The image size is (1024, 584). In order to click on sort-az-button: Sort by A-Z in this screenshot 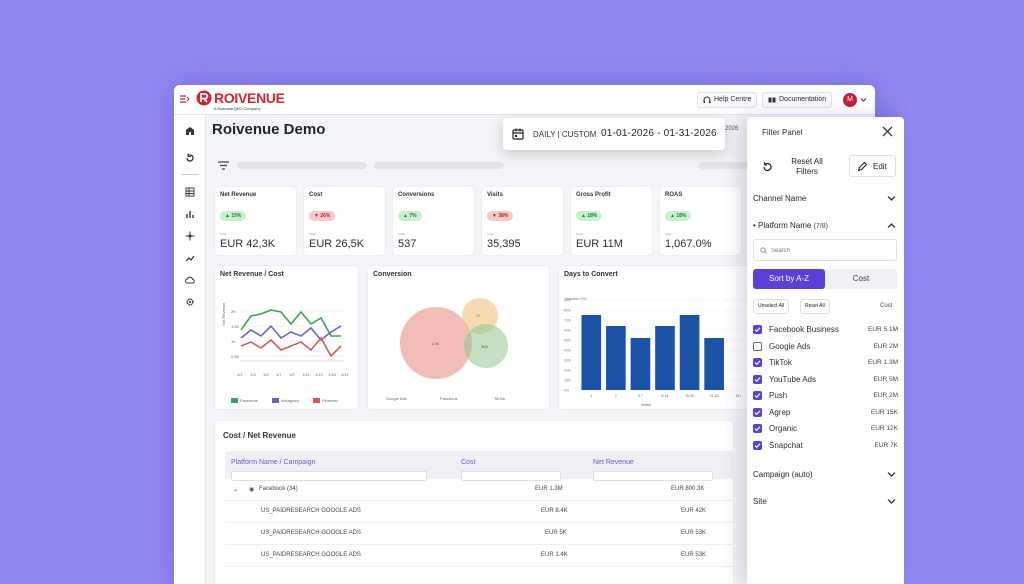, I will do `click(789, 279)`.